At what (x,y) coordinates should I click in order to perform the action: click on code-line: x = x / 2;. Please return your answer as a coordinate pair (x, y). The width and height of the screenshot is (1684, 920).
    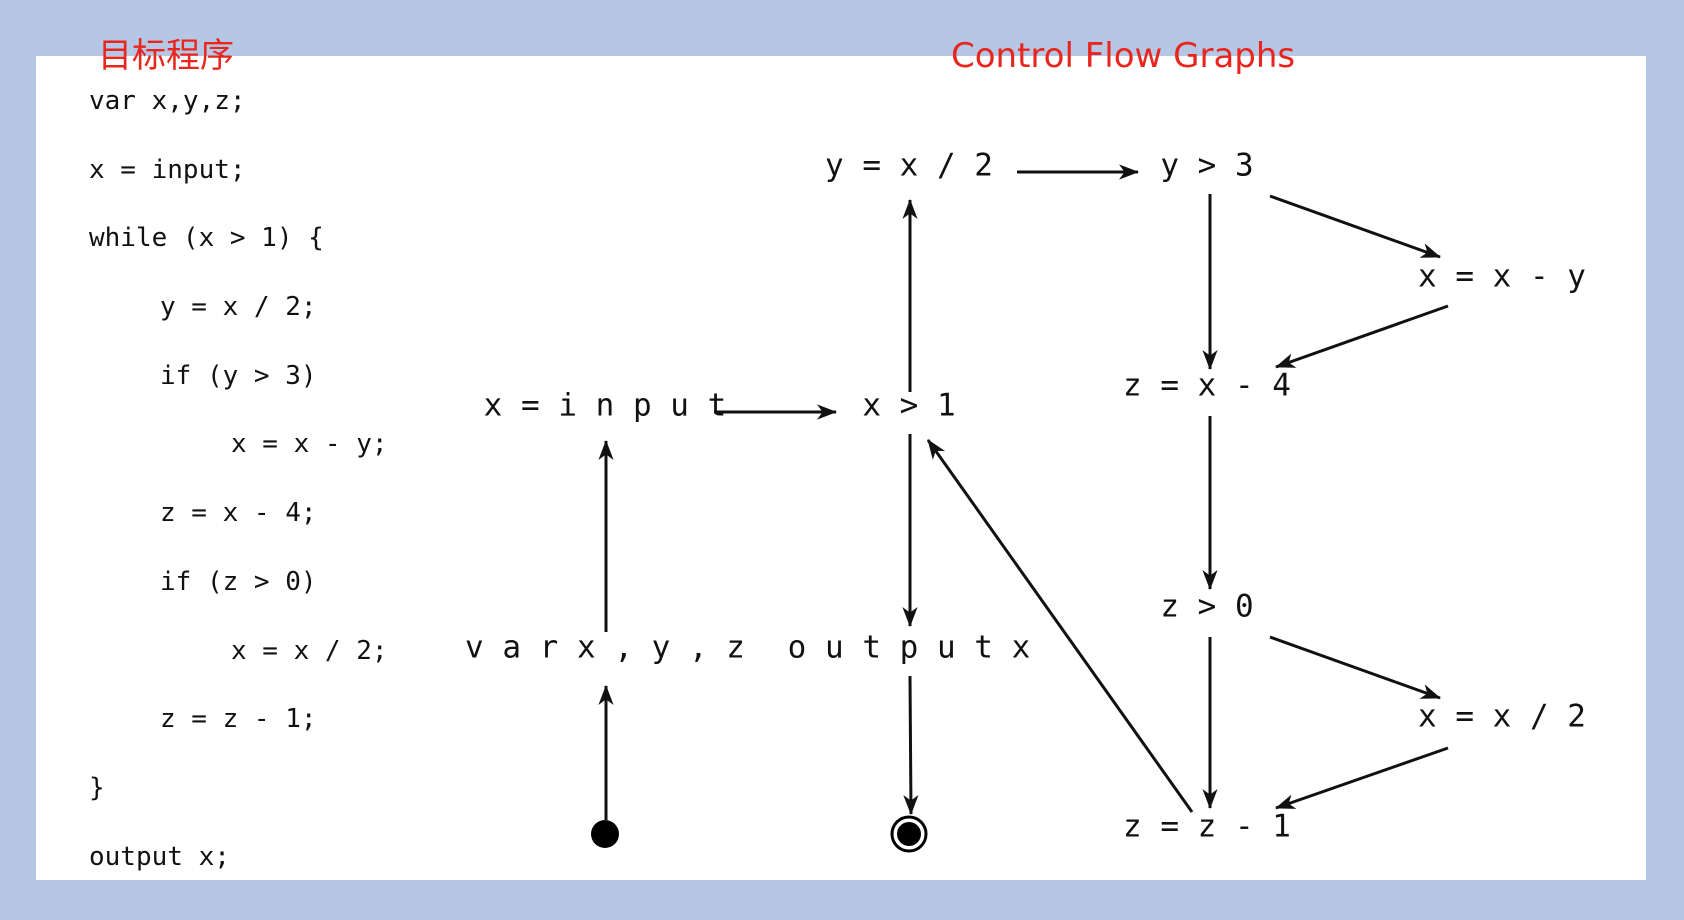
    Looking at the image, I should click on (309, 650).